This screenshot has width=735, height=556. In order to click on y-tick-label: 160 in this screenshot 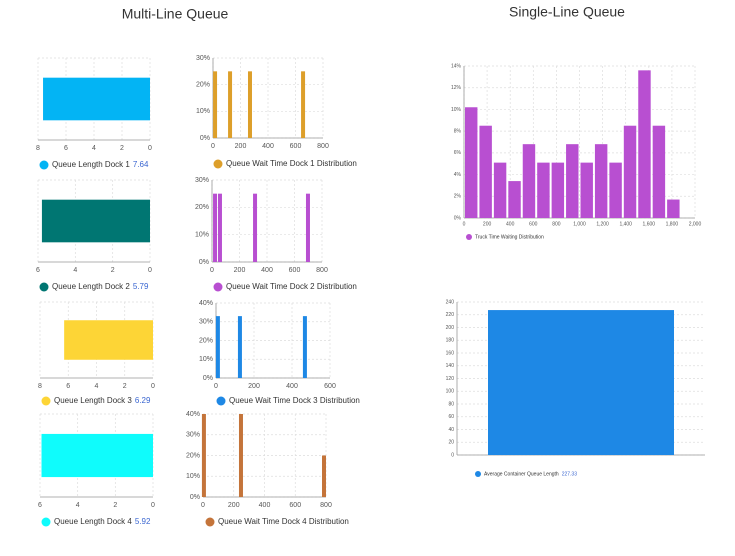, I will do `click(450, 353)`.